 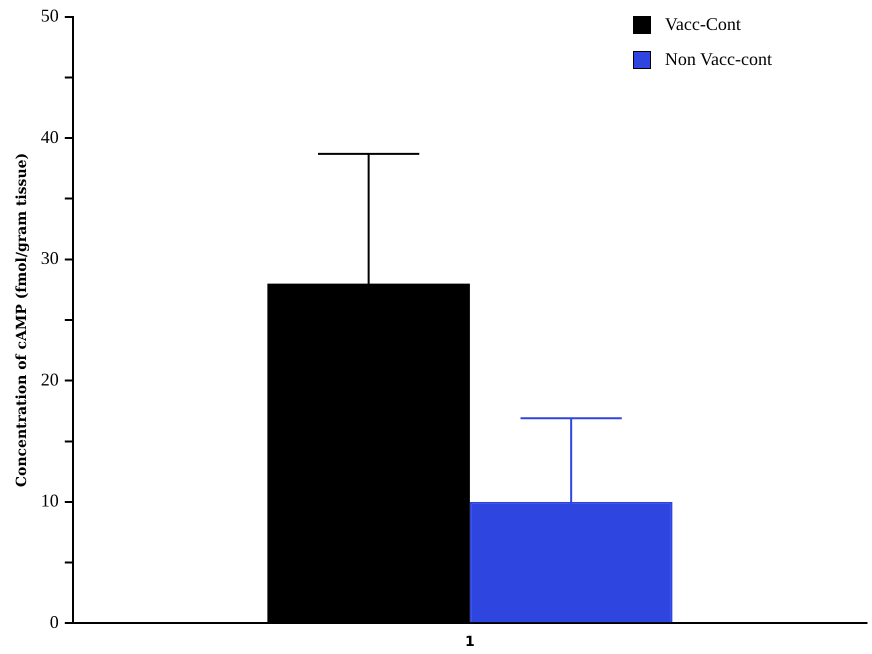 What do you see at coordinates (718, 59) in the screenshot?
I see `legend-label: Non Vacc-cont` at bounding box center [718, 59].